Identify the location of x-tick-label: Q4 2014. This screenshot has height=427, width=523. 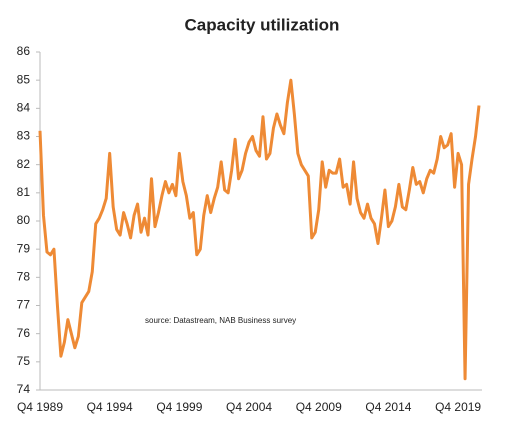
(388, 407).